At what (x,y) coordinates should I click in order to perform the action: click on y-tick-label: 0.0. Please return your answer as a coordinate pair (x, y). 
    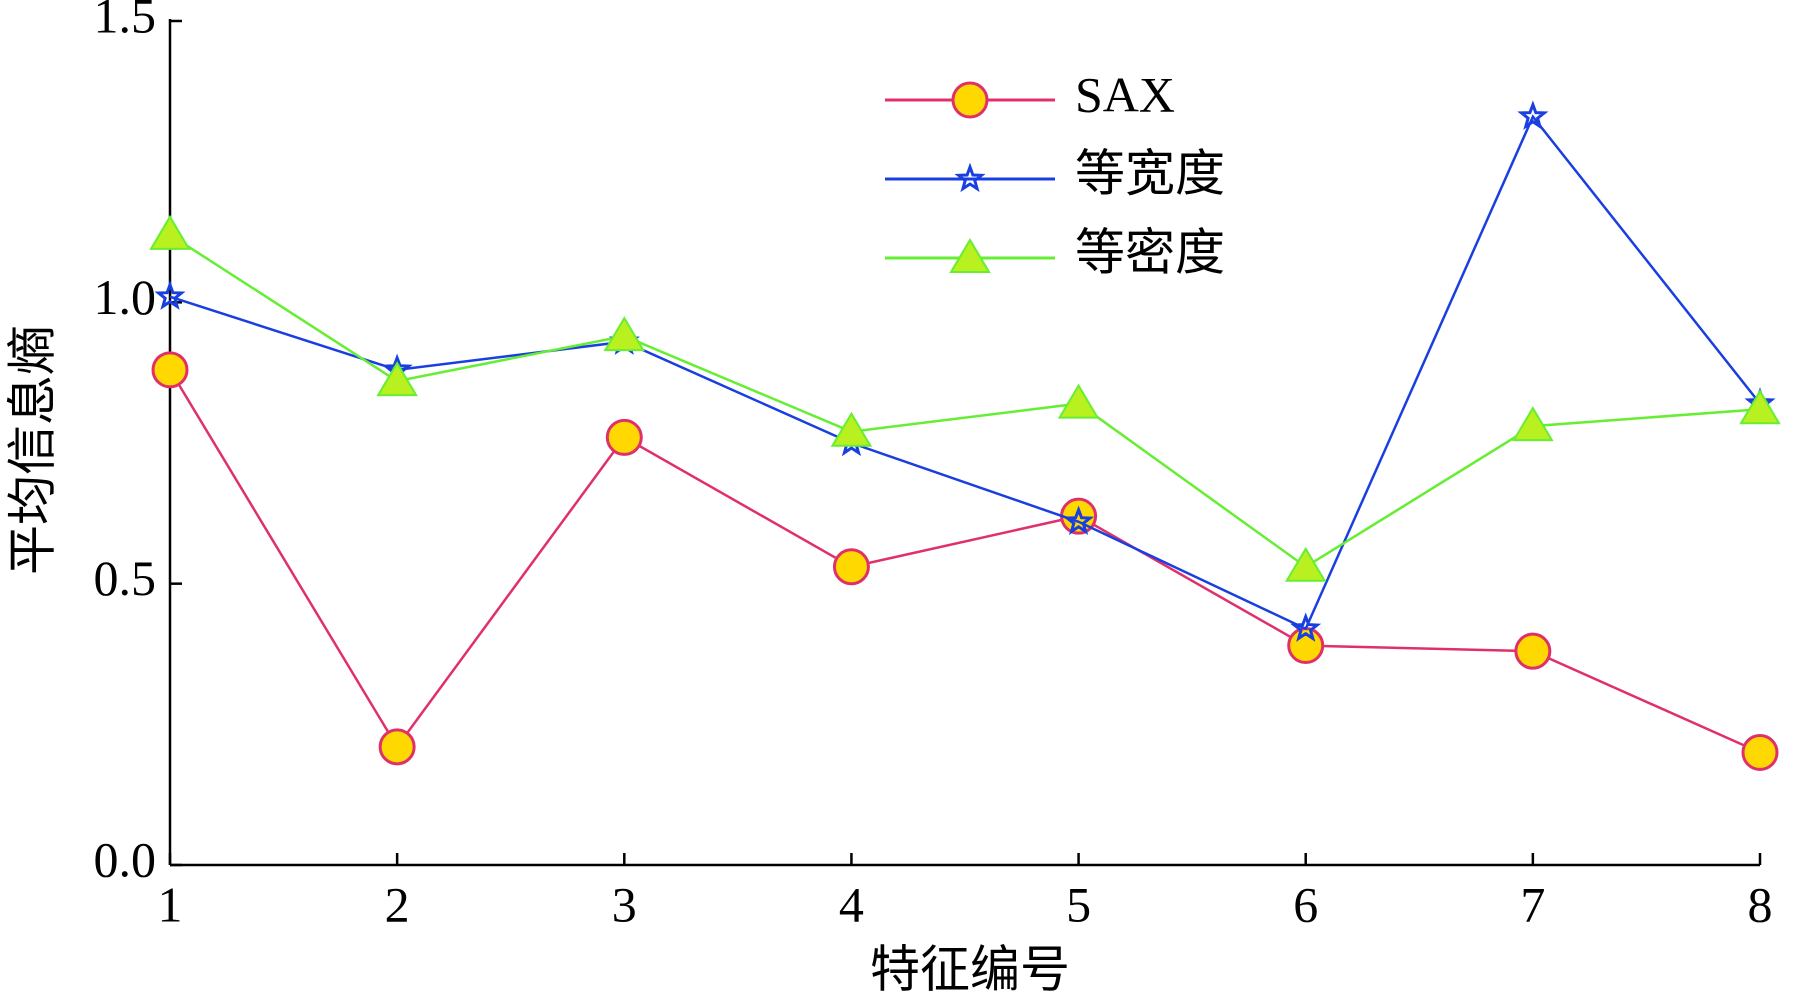
    Looking at the image, I should click on (125, 859).